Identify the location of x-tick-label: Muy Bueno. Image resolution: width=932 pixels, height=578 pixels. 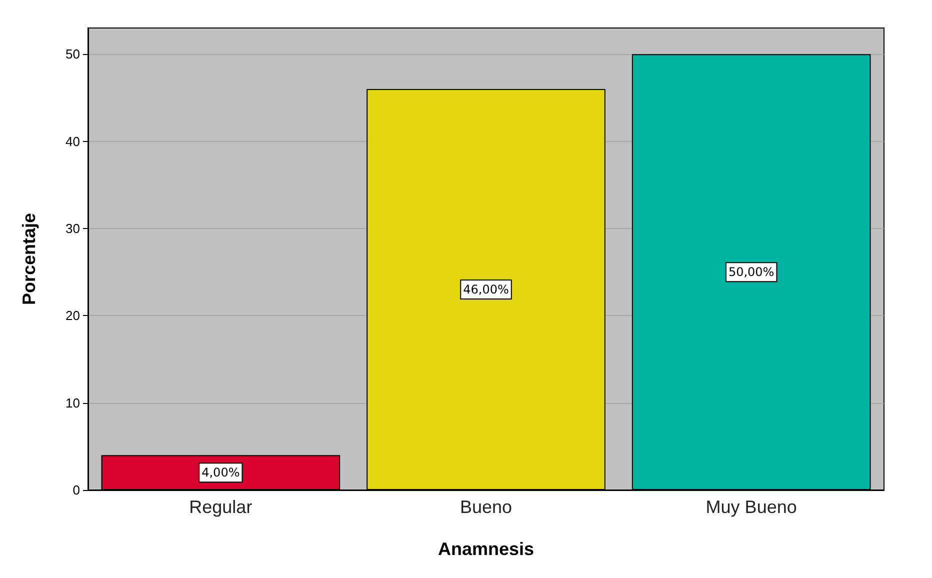
(751, 507).